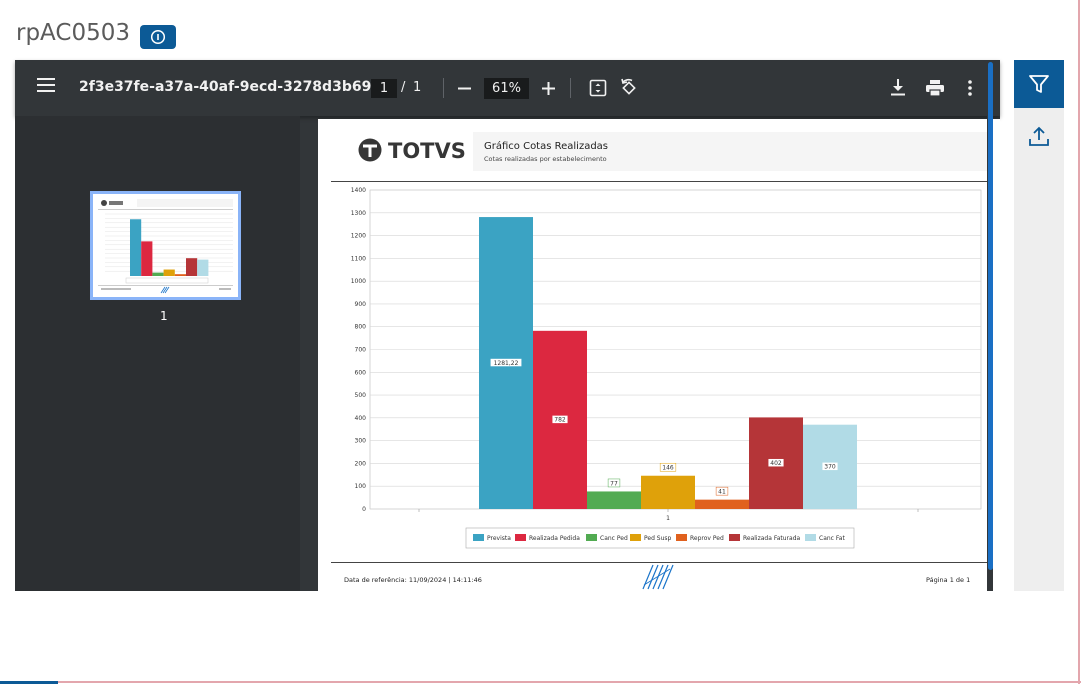 The width and height of the screenshot is (1081, 684). What do you see at coordinates (73, 33) in the screenshot?
I see `app-title: rpAC0503` at bounding box center [73, 33].